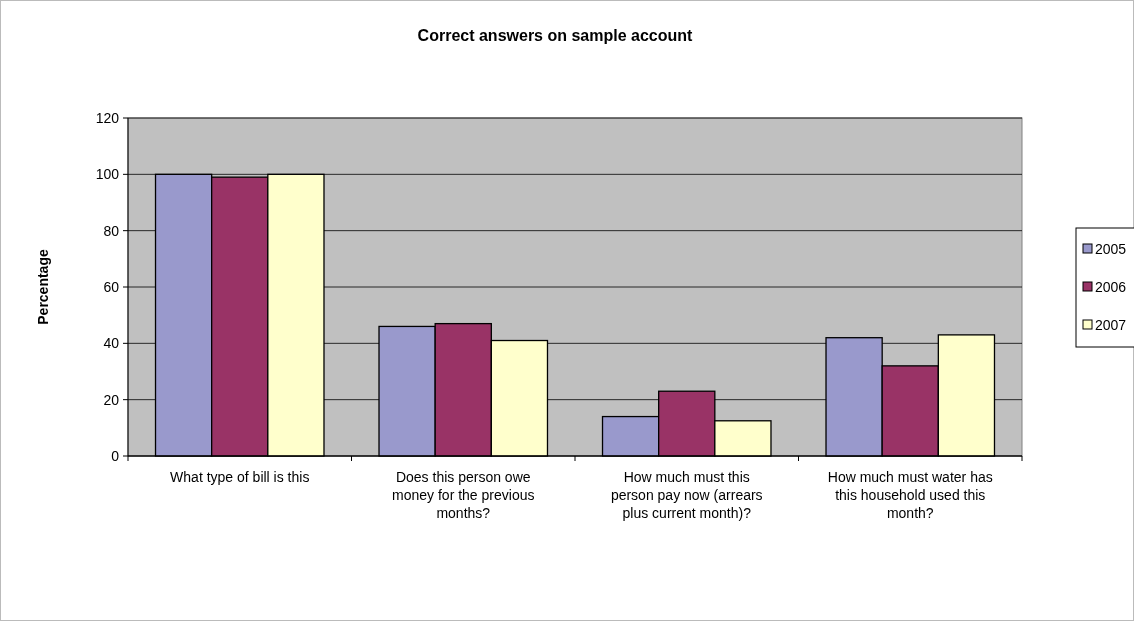 This screenshot has height=621, width=1134. What do you see at coordinates (555, 35) in the screenshot?
I see `chart-title: Correct answers on sample account` at bounding box center [555, 35].